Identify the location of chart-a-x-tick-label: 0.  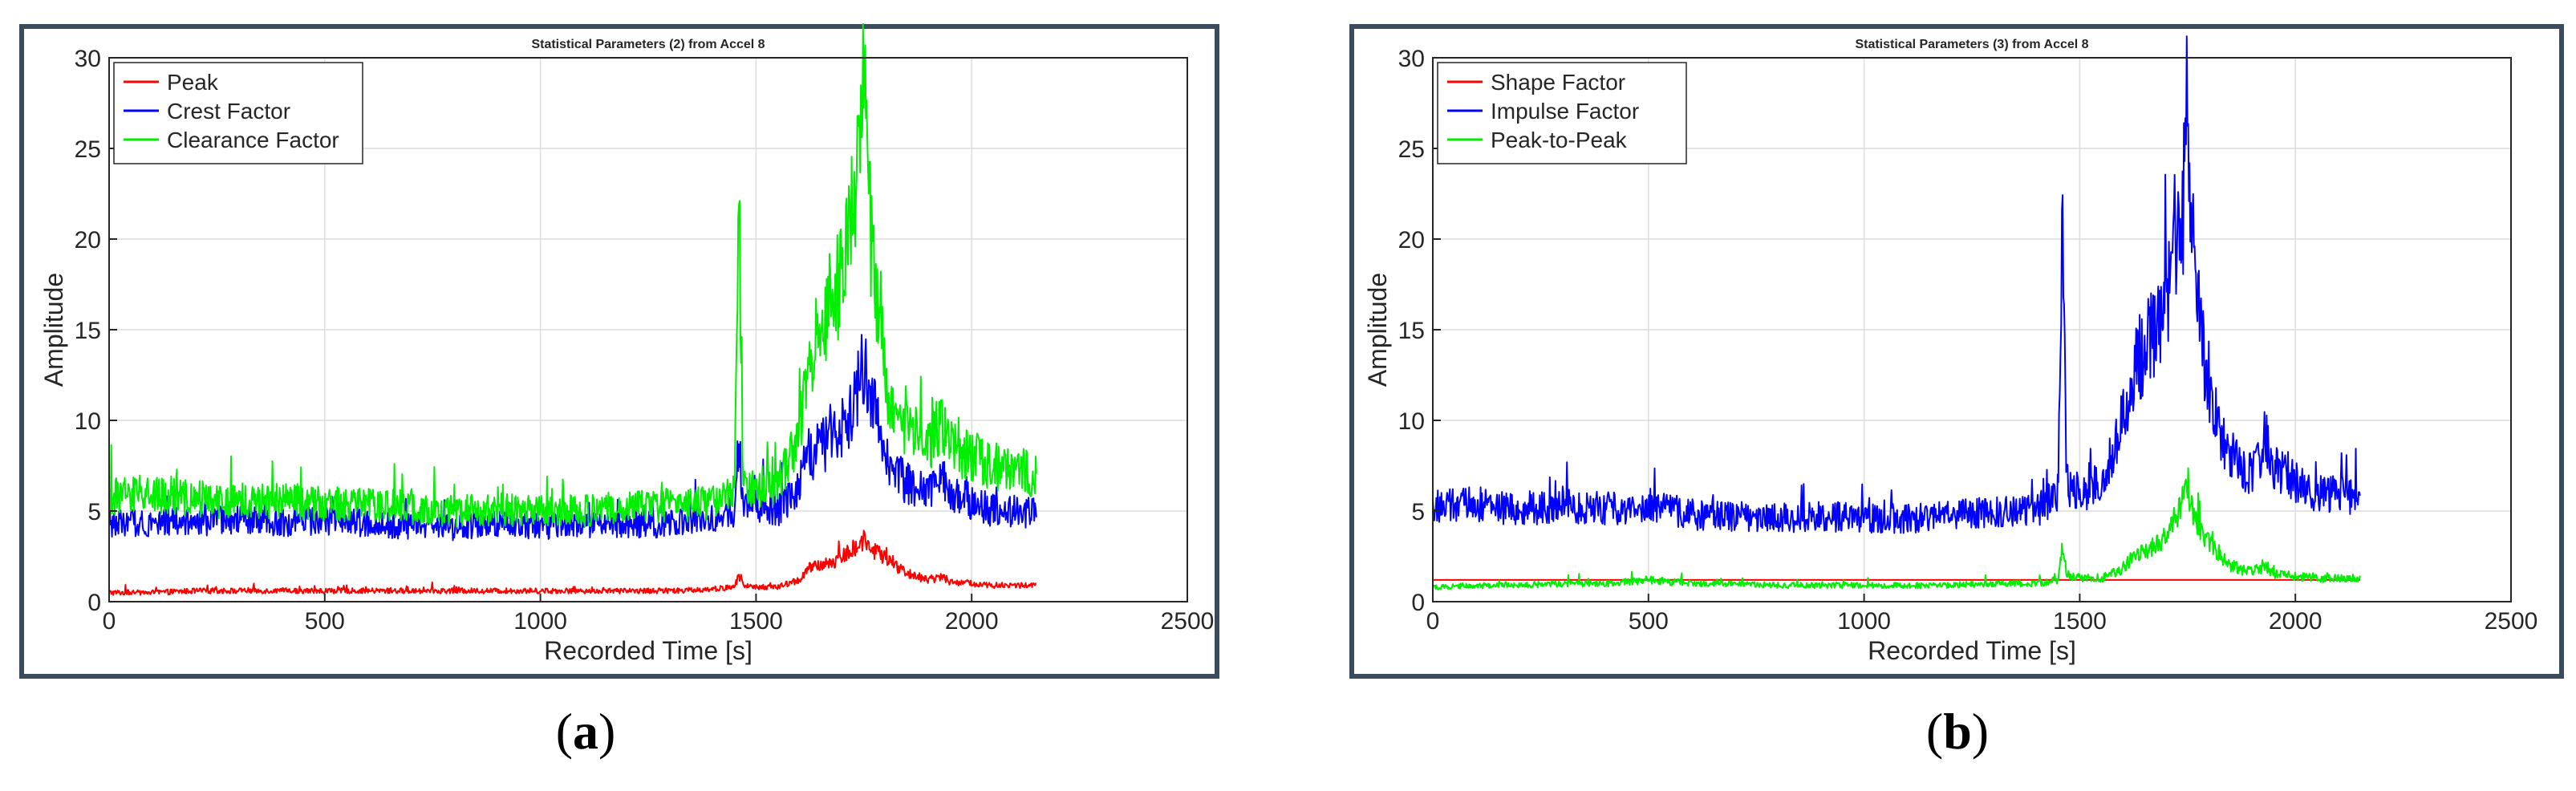
(109, 621).